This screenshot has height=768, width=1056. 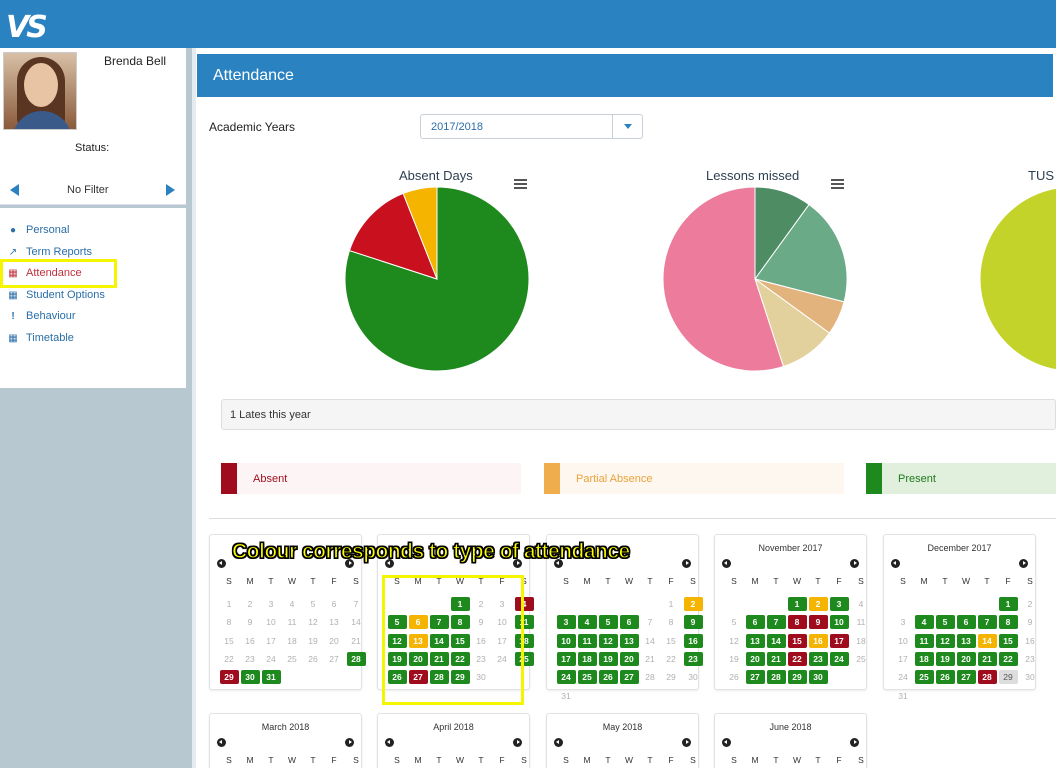 What do you see at coordinates (734, 677) in the screenshot?
I see `calendar-day: 26` at bounding box center [734, 677].